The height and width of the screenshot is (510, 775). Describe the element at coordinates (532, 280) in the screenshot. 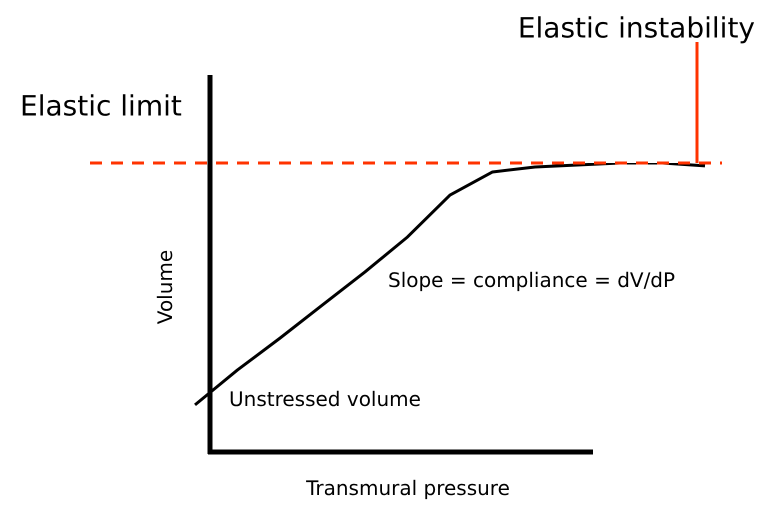

I see `annotation: Slope = compliance = dV/dP` at that location.